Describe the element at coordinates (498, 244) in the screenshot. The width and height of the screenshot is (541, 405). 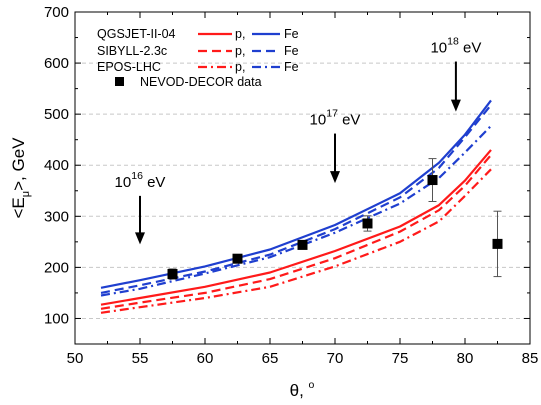
I see `data-point-82.5` at that location.